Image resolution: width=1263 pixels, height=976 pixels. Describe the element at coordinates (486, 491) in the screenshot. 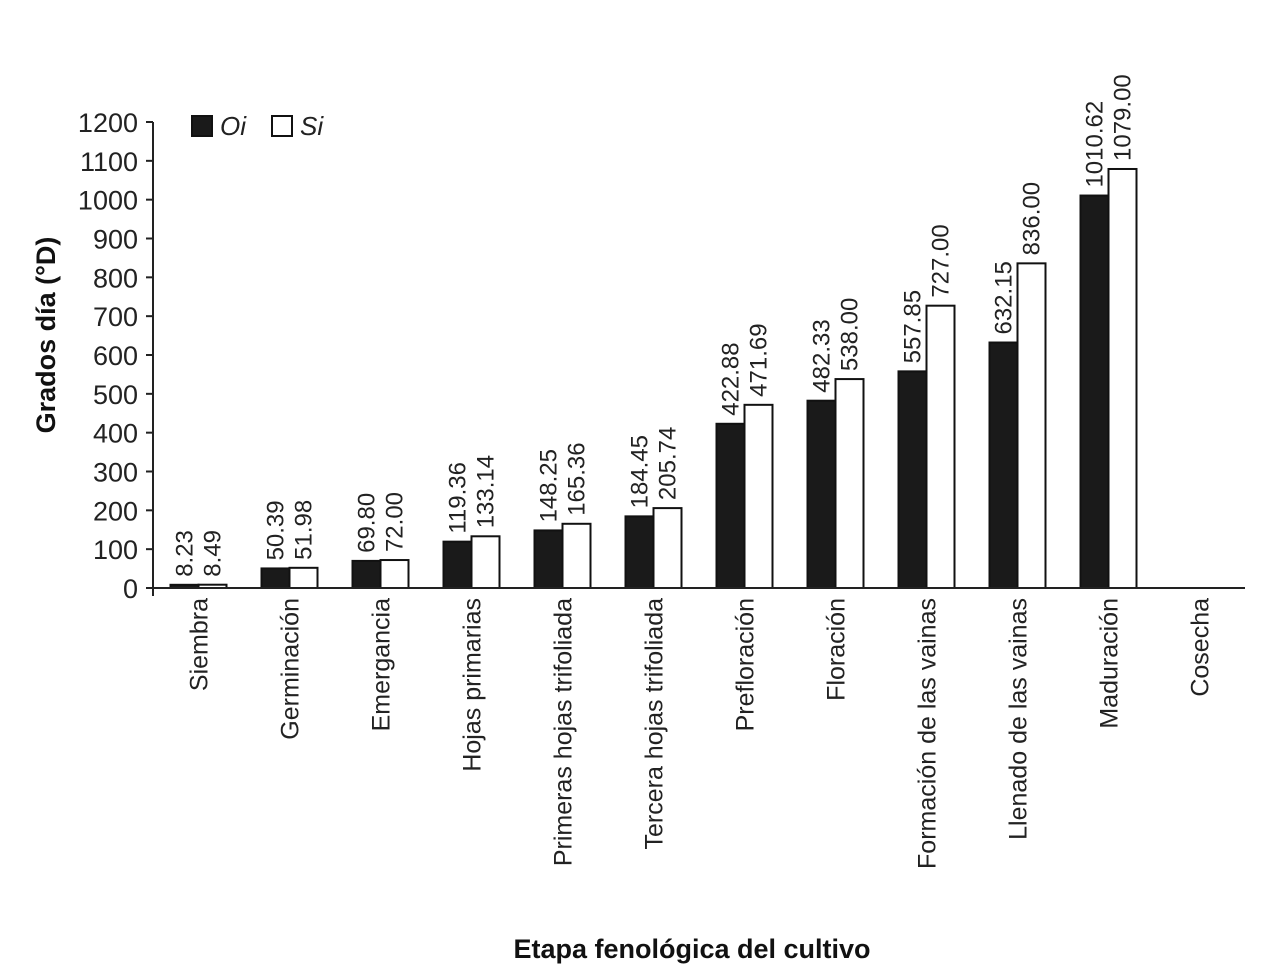

I see `data-label-si: 133.14` at that location.